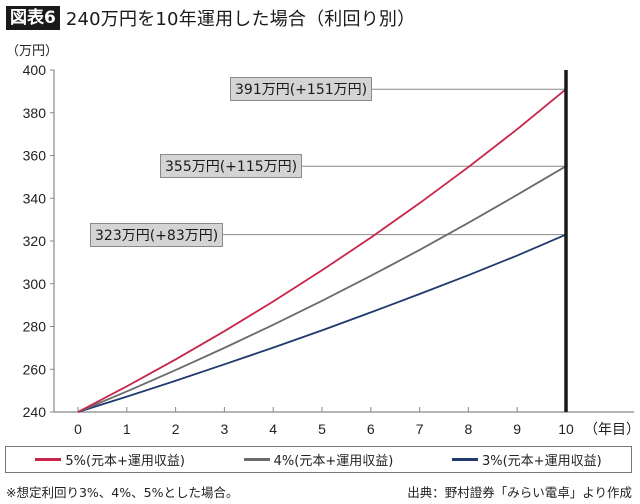  I want to click on y-axis-unit: （万円）, so click(32, 51).